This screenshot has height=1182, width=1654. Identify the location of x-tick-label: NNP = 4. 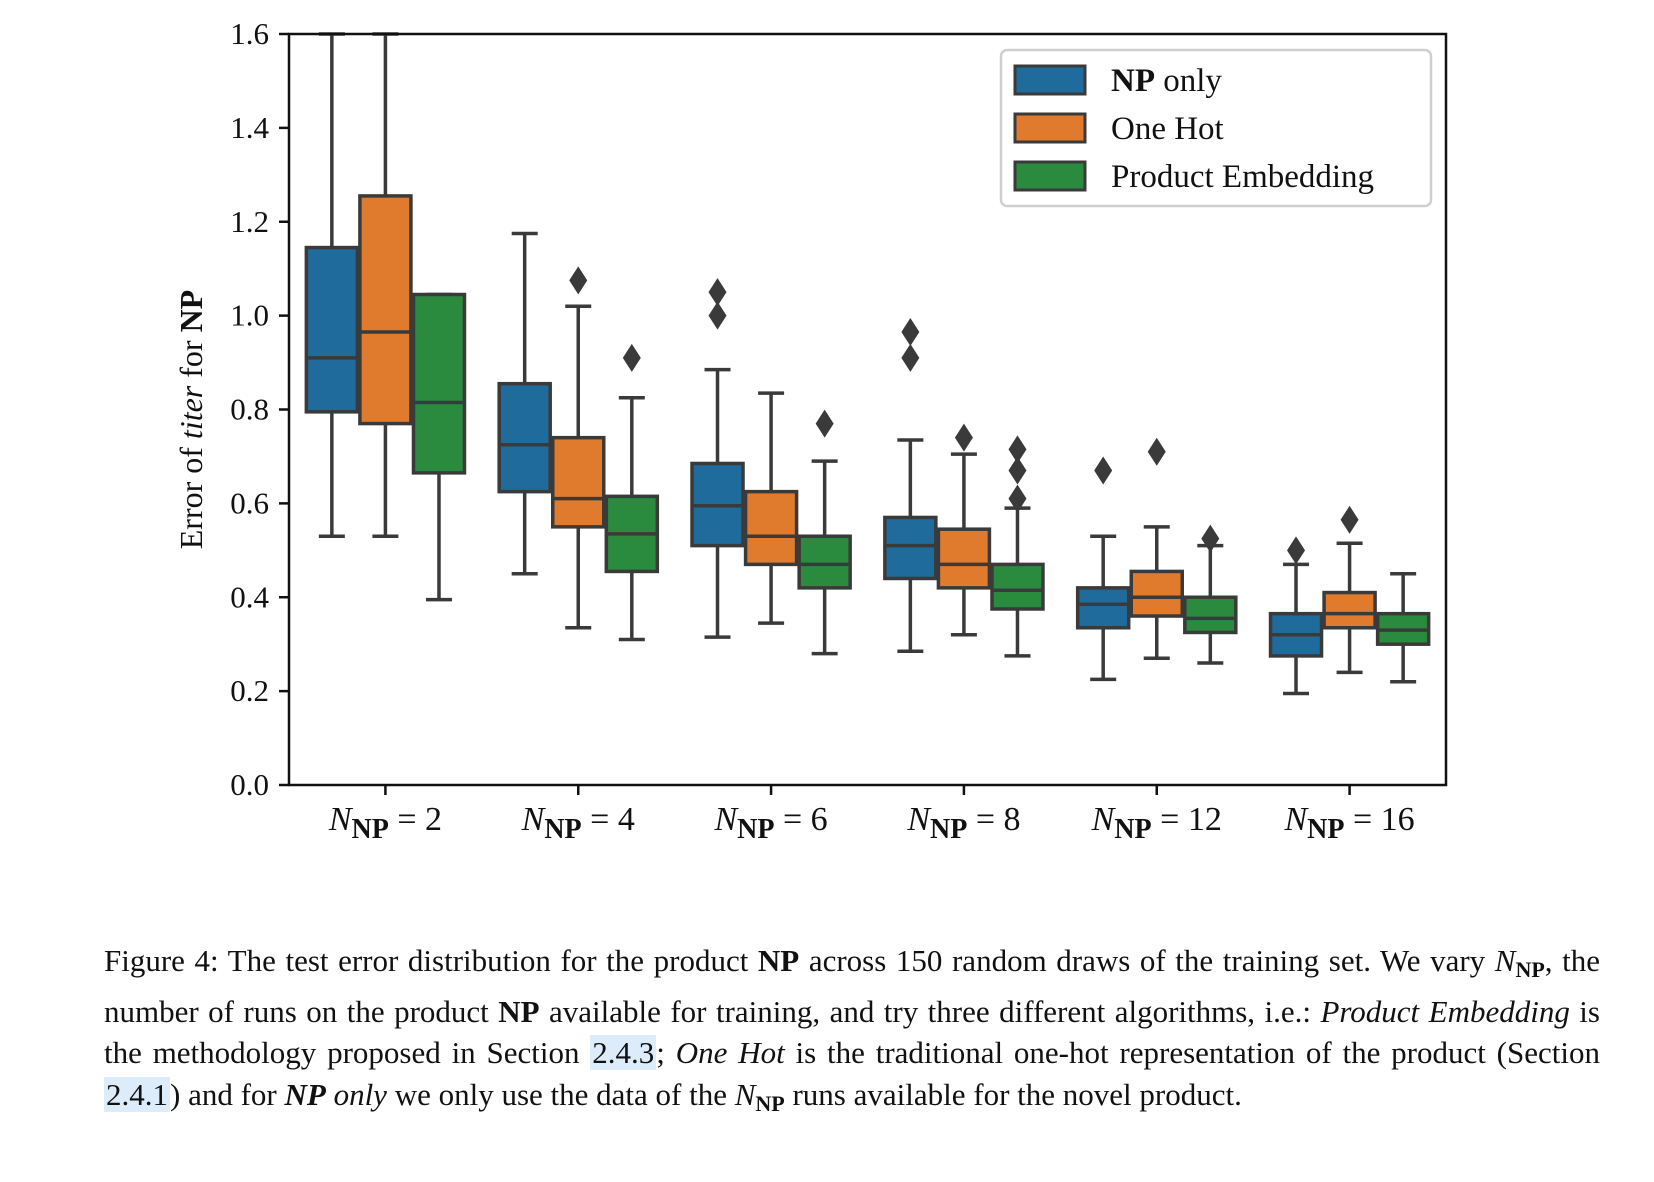
(578, 823).